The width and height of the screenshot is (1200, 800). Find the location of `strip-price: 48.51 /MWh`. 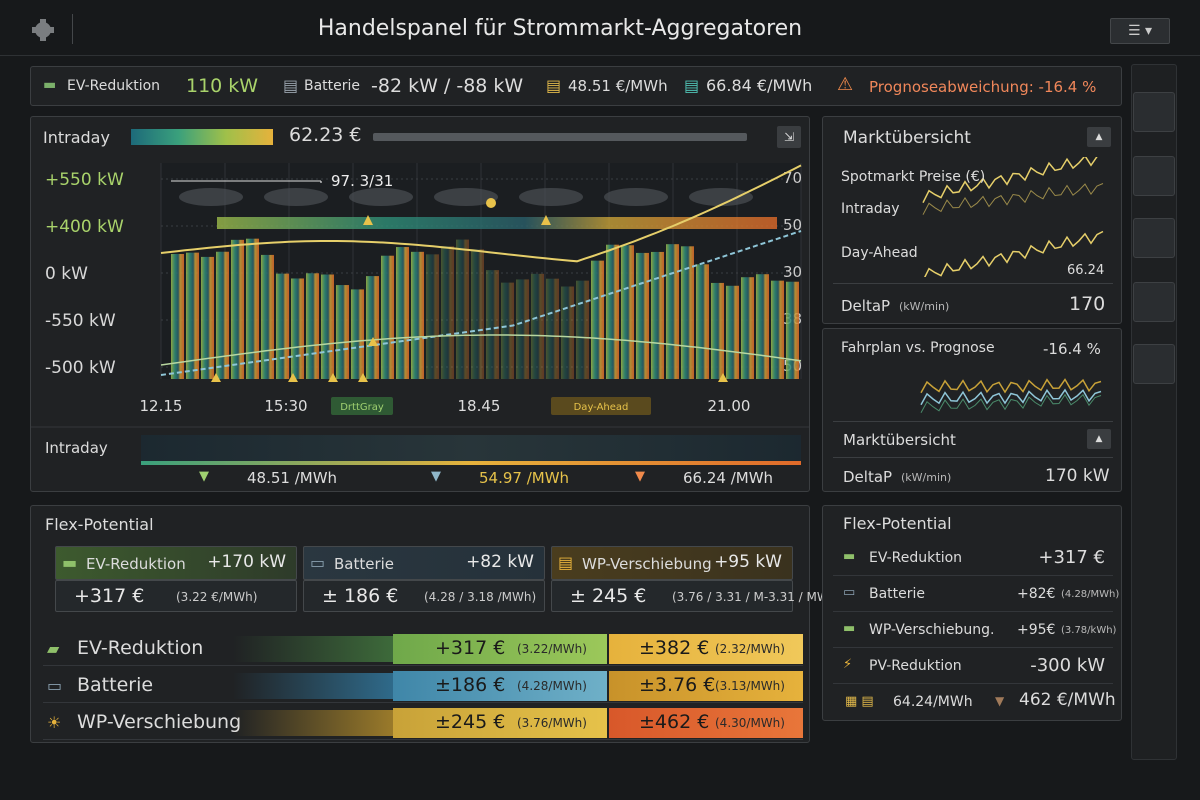

strip-price: 48.51 /MWh is located at coordinates (292, 478).